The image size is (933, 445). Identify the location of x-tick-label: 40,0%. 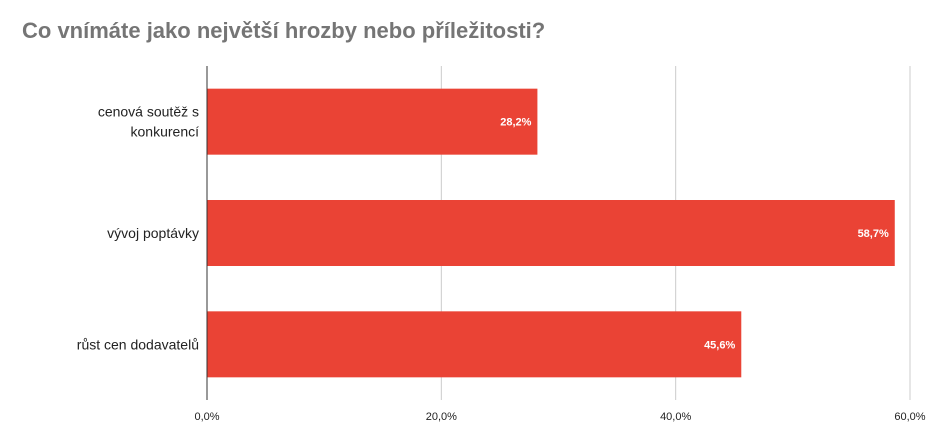
(675, 417).